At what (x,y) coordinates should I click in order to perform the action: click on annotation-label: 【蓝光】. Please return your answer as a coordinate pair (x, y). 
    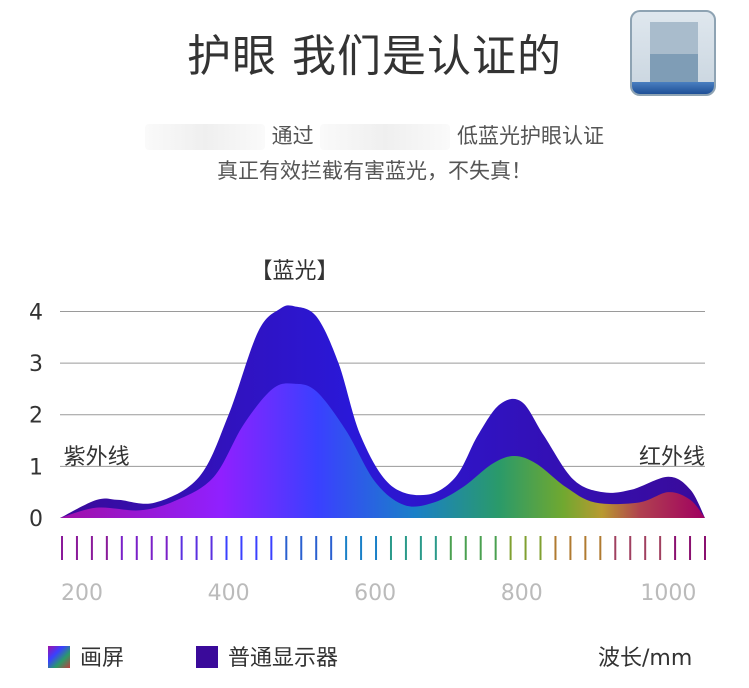
    Looking at the image, I should click on (295, 271).